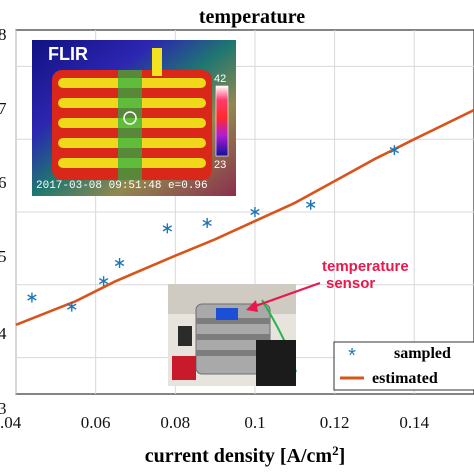  I want to click on x-tick-label: 0.14, so click(414, 422).